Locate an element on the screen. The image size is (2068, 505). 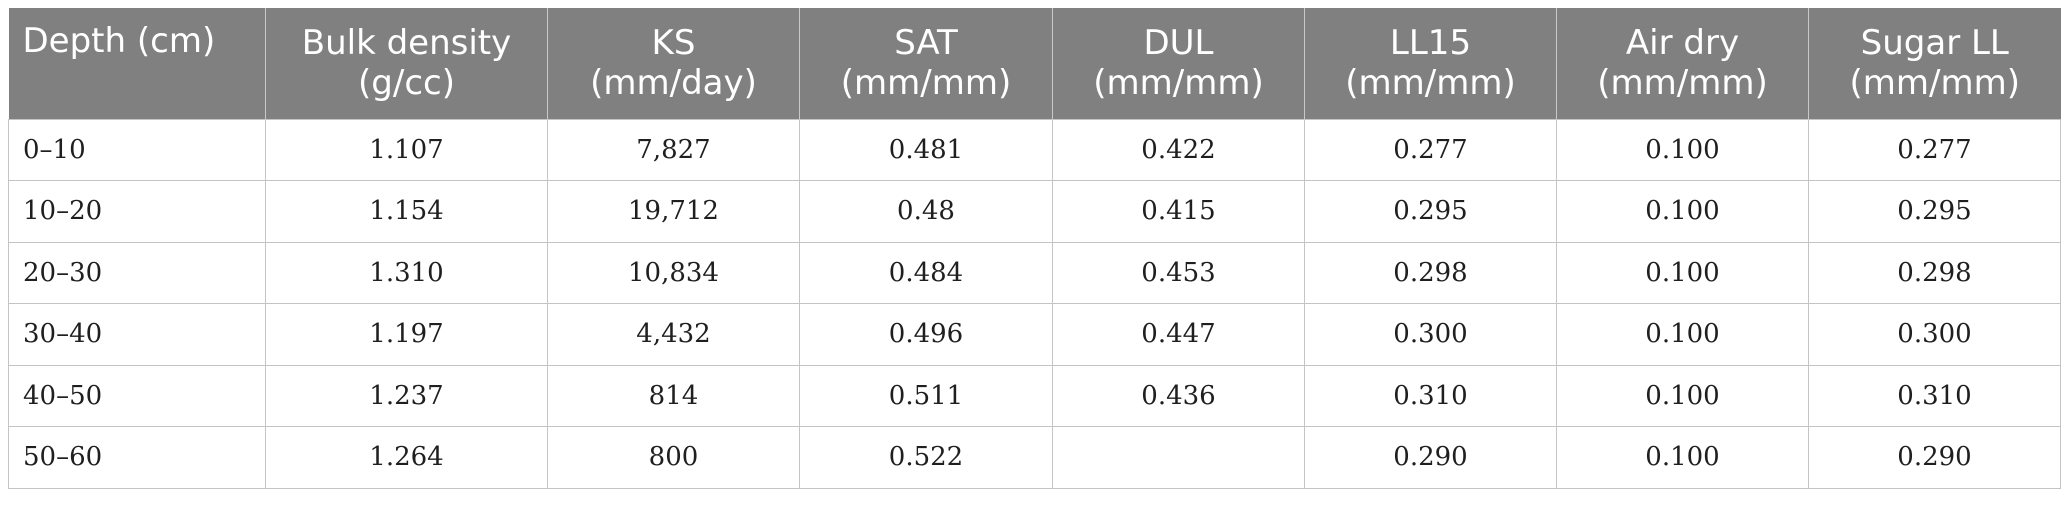
table-cell-ll15: 0.298 is located at coordinates (1430, 272).